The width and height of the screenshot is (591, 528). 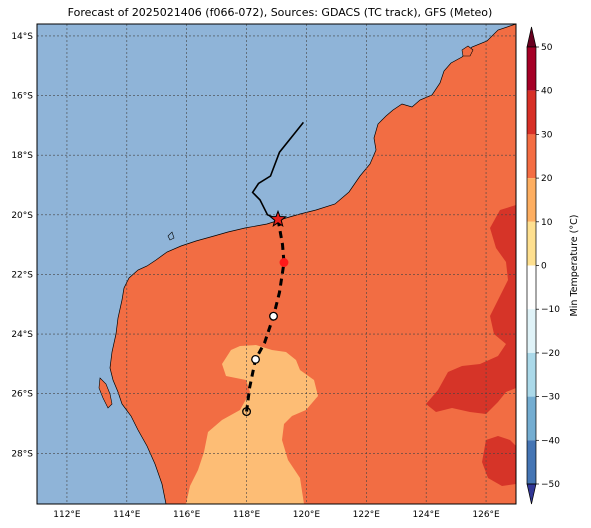 I want to click on colorbar-tick-label: 30, so click(x=547, y=135).